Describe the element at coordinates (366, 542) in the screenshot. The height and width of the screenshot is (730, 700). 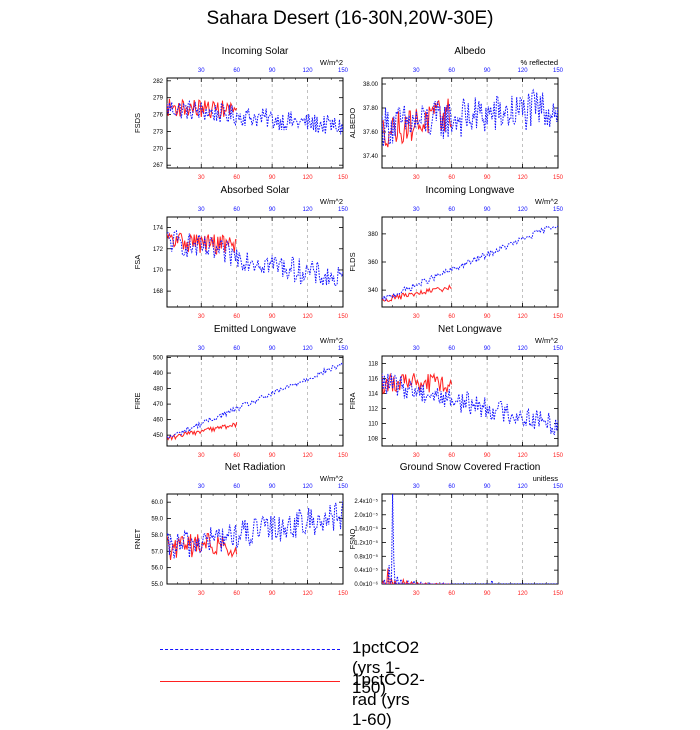
I see `y-tick-label: 1.2x10⁻⁵` at that location.